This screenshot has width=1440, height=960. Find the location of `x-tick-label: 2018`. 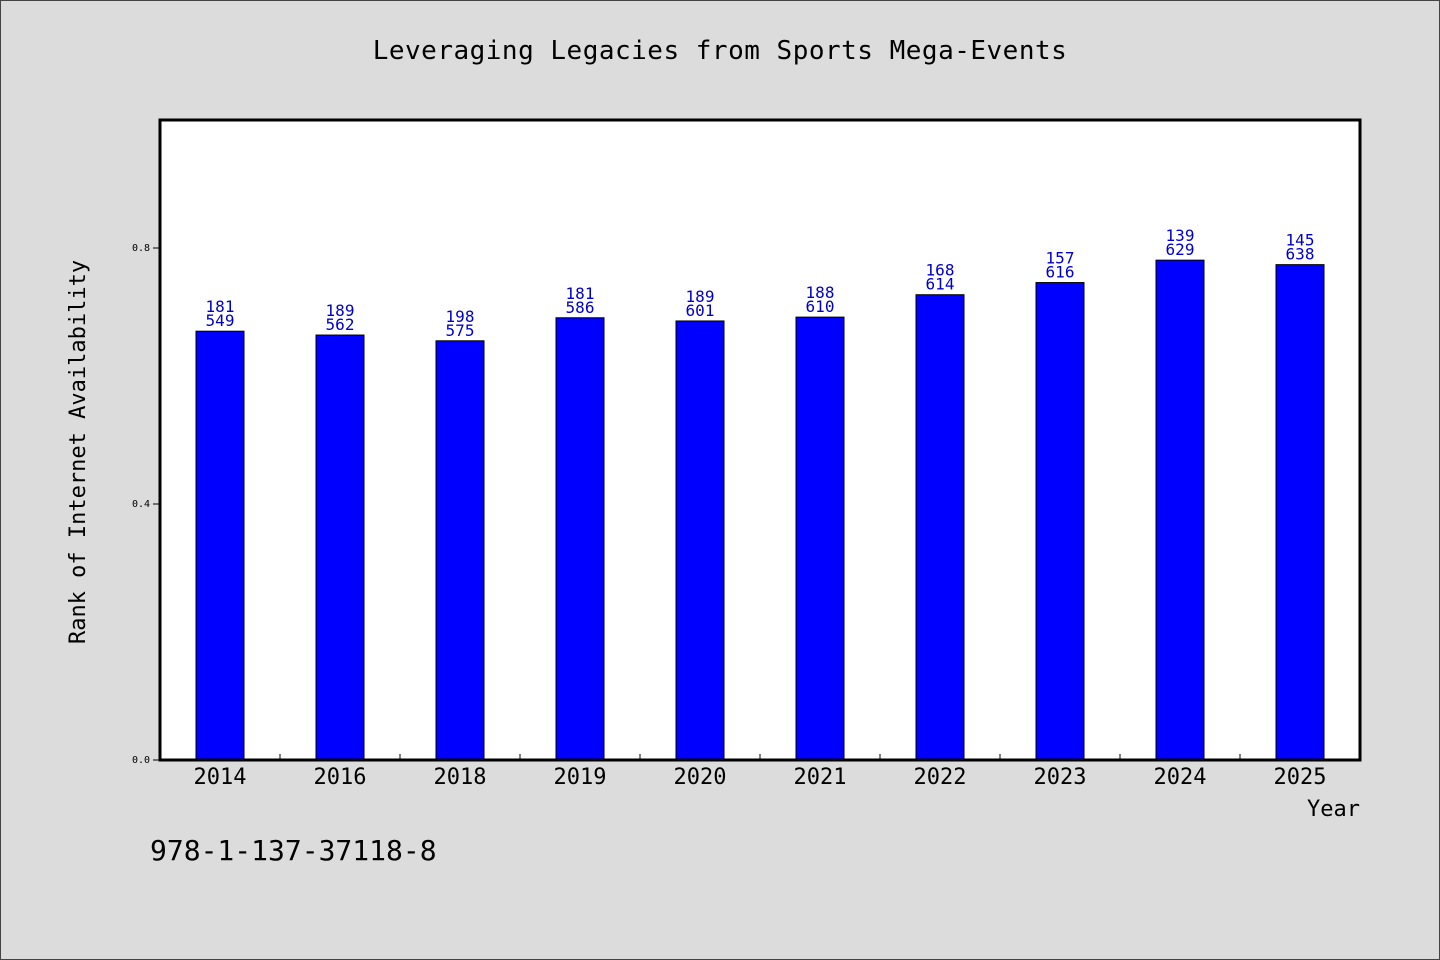

x-tick-label: 2018 is located at coordinates (460, 777).